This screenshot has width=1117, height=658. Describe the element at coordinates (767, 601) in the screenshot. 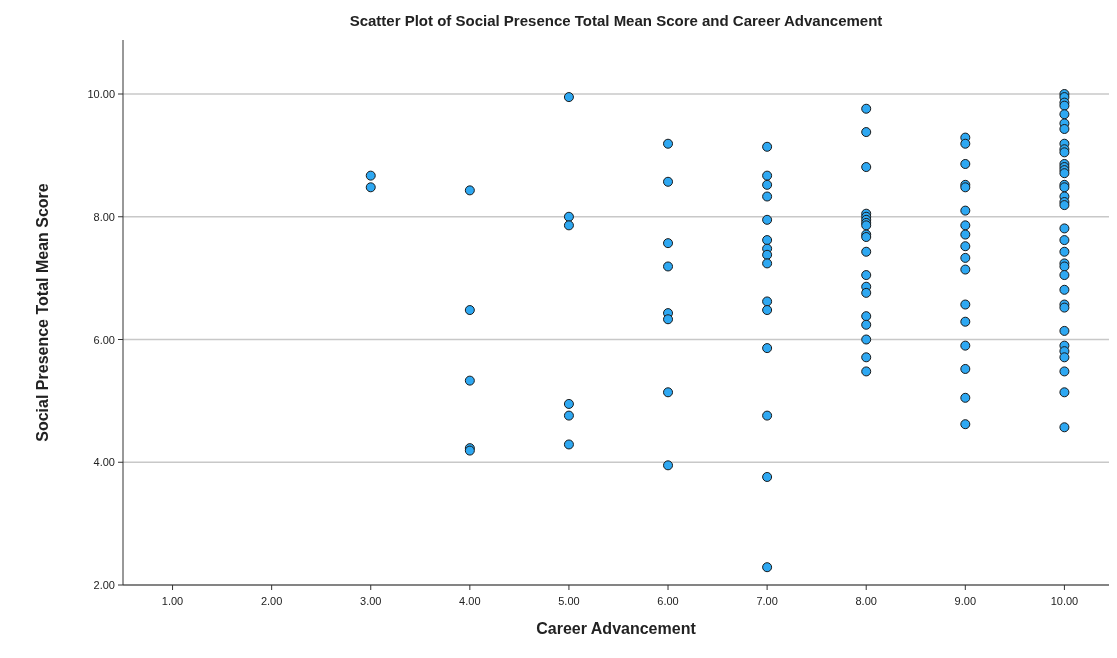

I see `x-tick-label: 7.00` at that location.